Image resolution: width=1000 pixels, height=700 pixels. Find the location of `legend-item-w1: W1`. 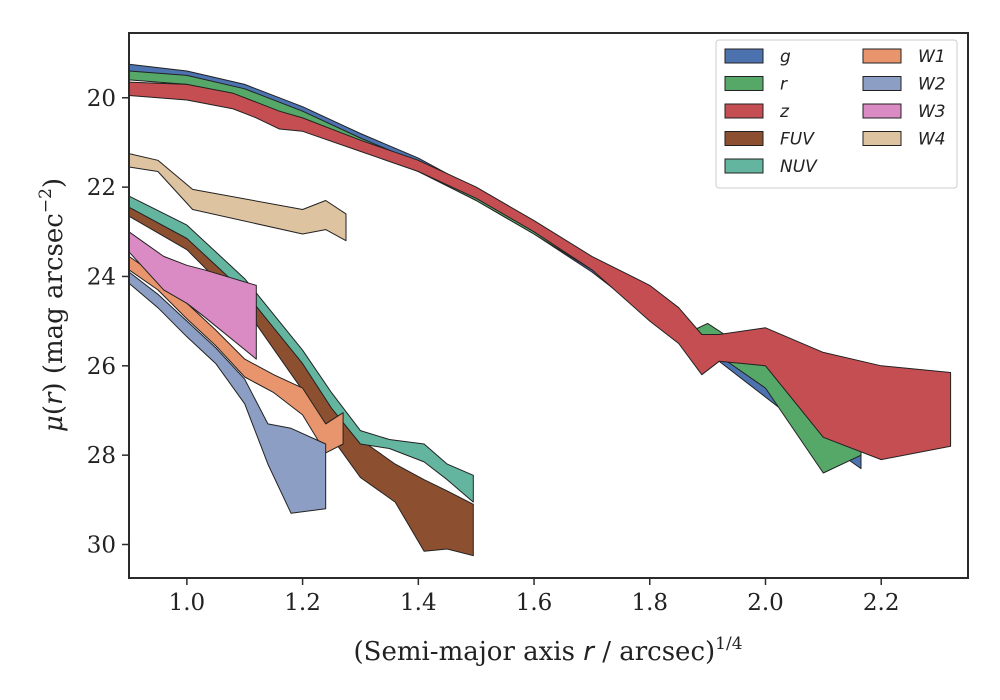

legend-item-w1: W1 is located at coordinates (904, 57).